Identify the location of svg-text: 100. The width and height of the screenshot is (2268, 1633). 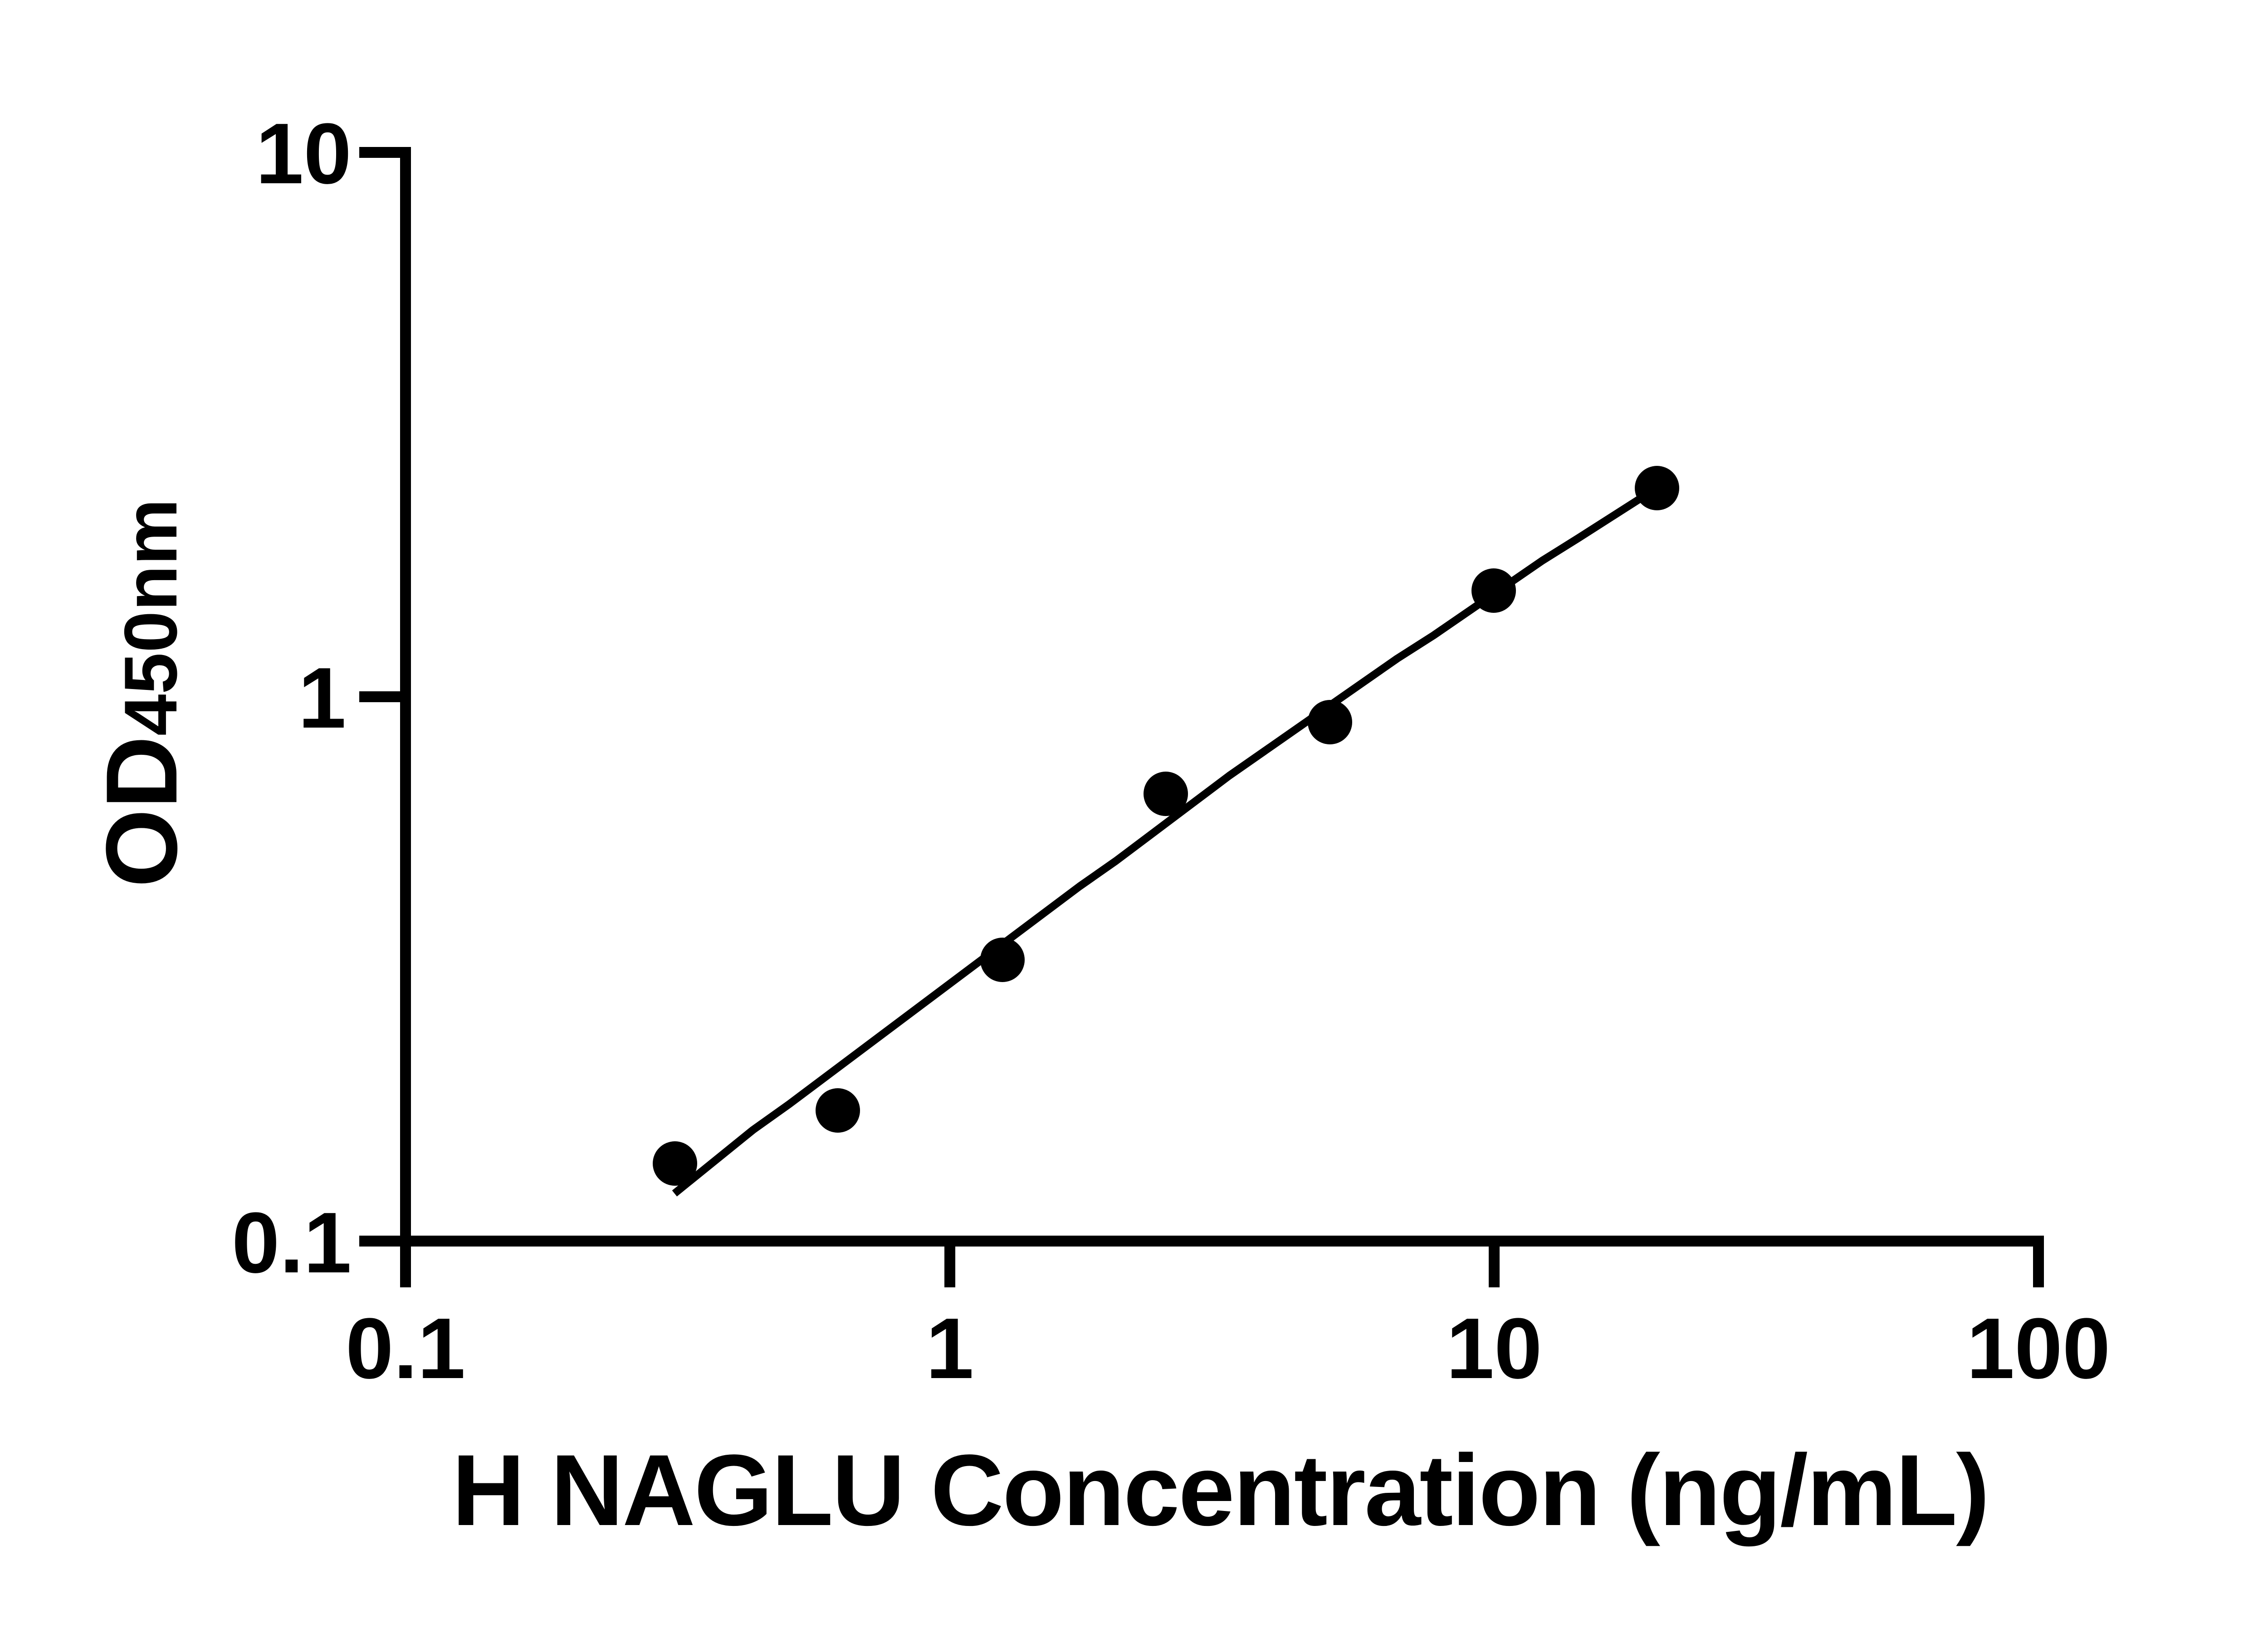
(2038, 1349).